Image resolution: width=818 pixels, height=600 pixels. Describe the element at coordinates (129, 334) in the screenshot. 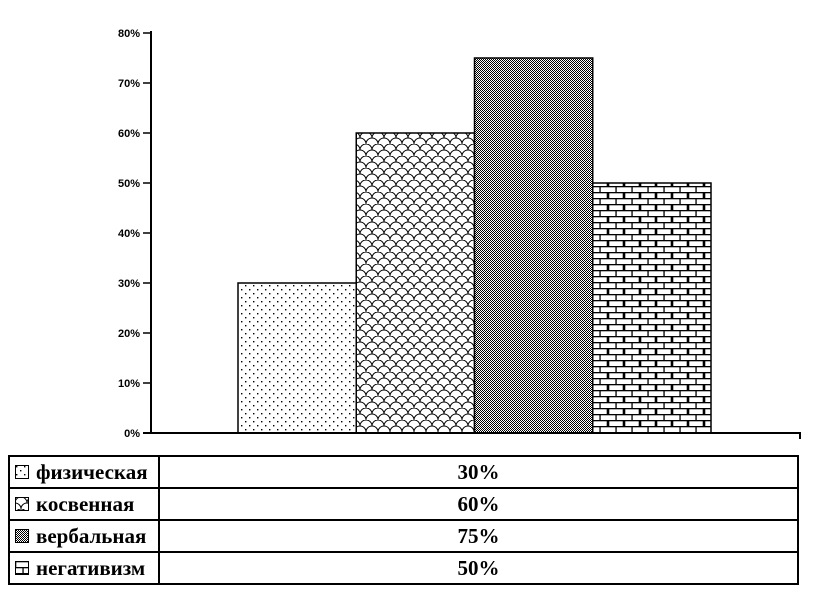

I see `y-axis-tick-label: 20%` at that location.